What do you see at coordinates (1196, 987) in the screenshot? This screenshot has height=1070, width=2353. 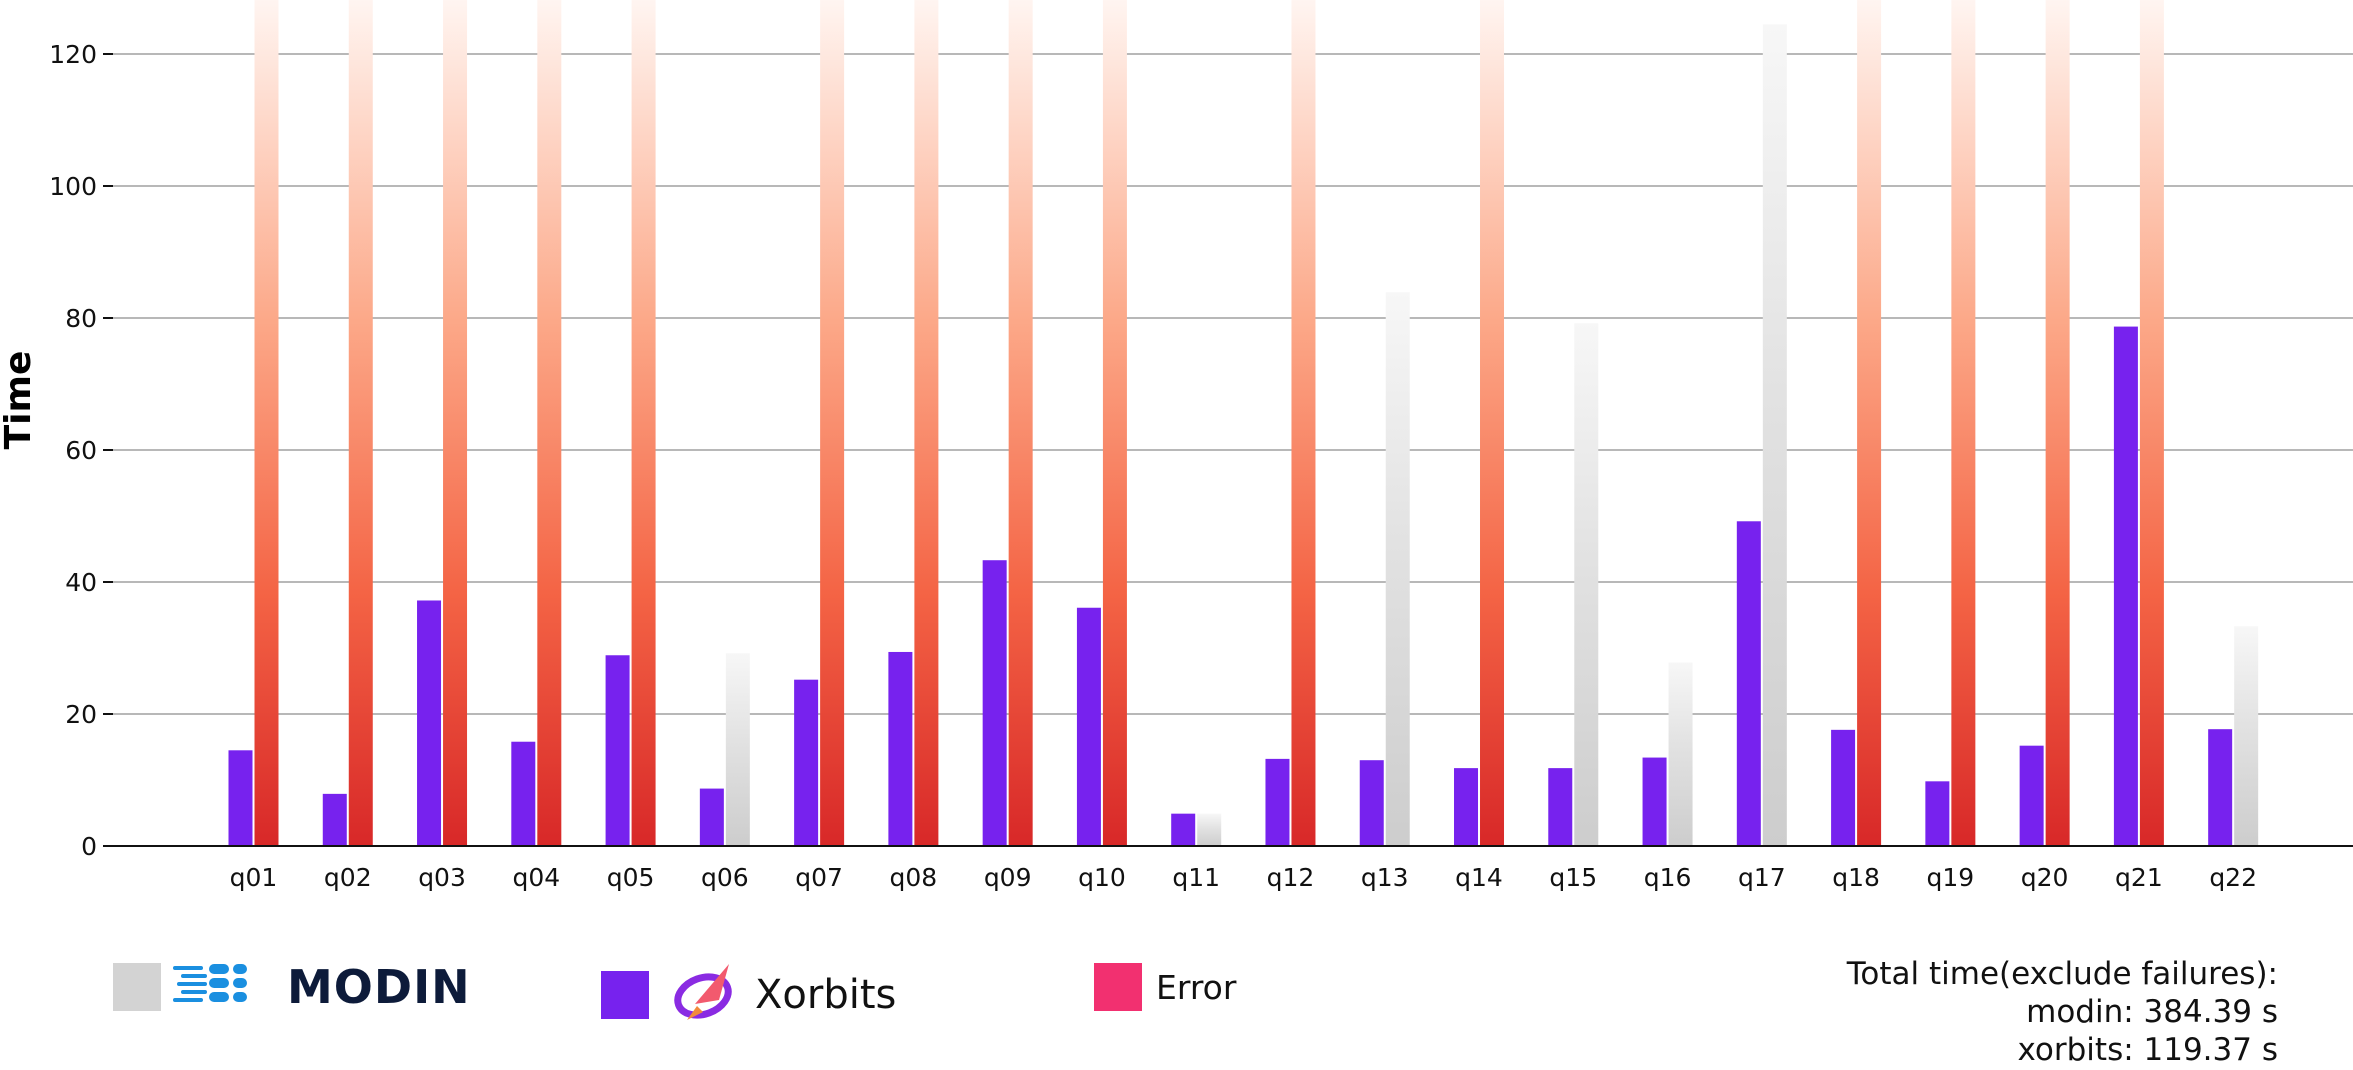 I see `legend-label-error: Error` at bounding box center [1196, 987].